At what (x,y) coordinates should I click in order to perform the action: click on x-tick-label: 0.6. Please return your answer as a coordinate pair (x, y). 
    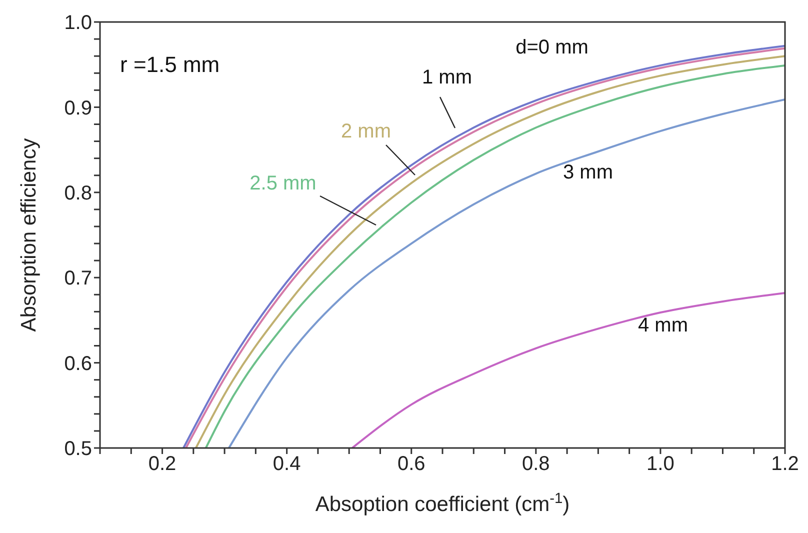
    Looking at the image, I should click on (411, 464).